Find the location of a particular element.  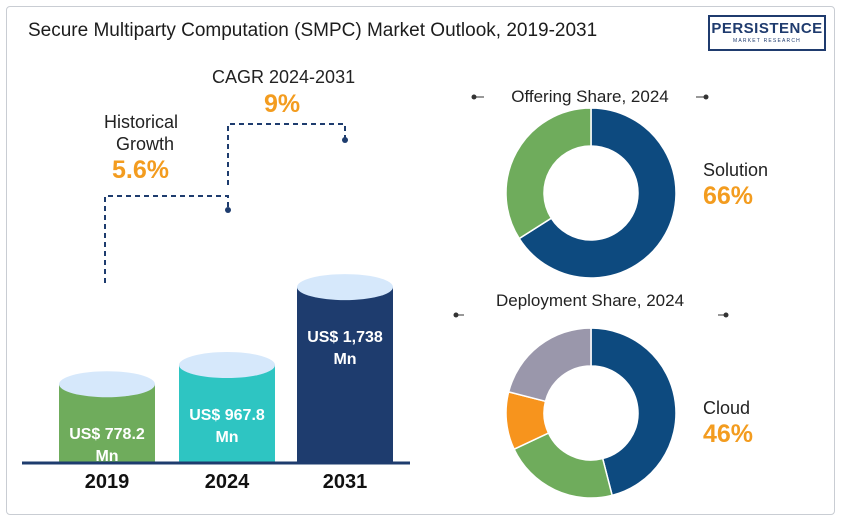

offering-title-bg is located at coordinates (590, 97).